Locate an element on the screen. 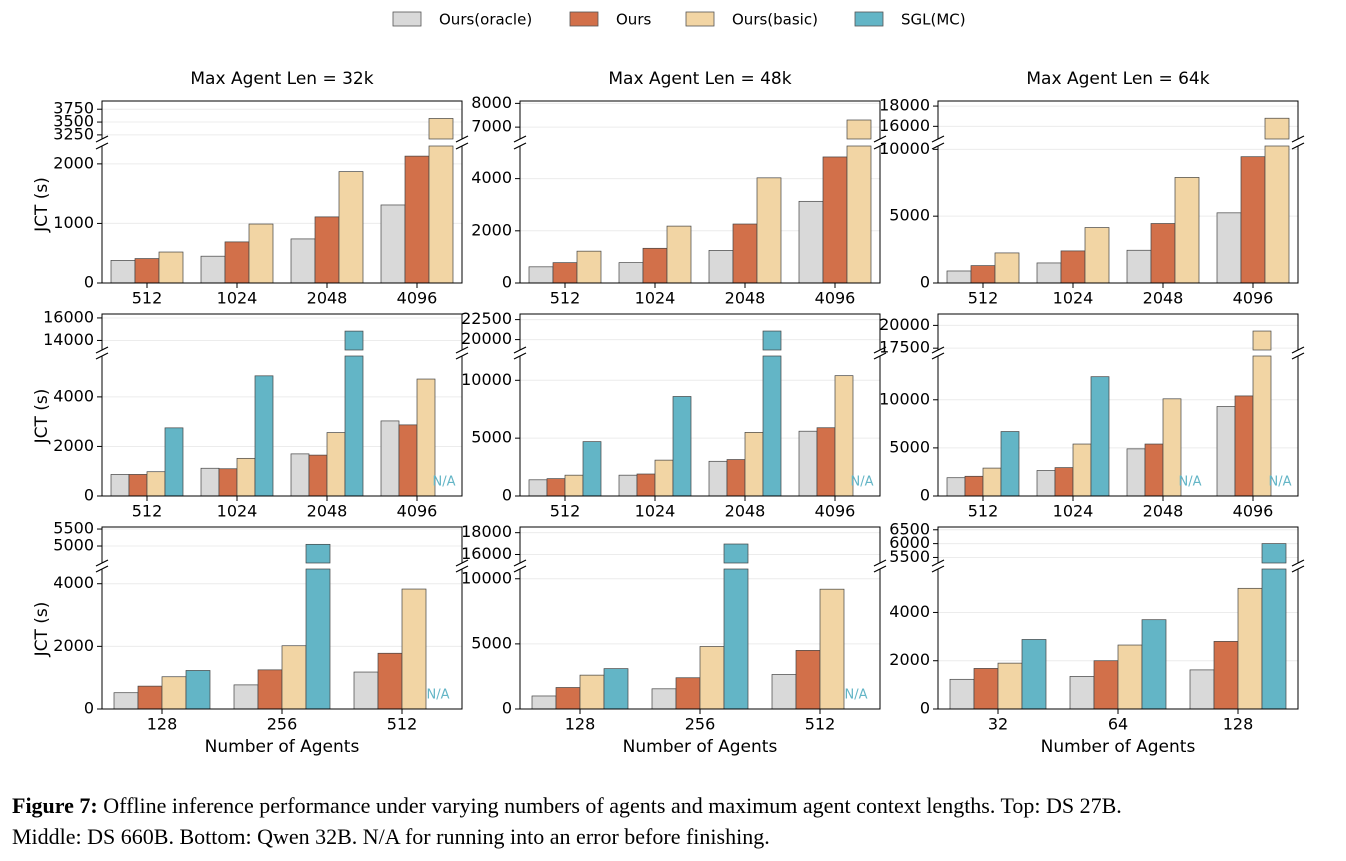 Image resolution: width=1346 pixels, height=861 pixels. x-tick-label: 32 is located at coordinates (998, 724).